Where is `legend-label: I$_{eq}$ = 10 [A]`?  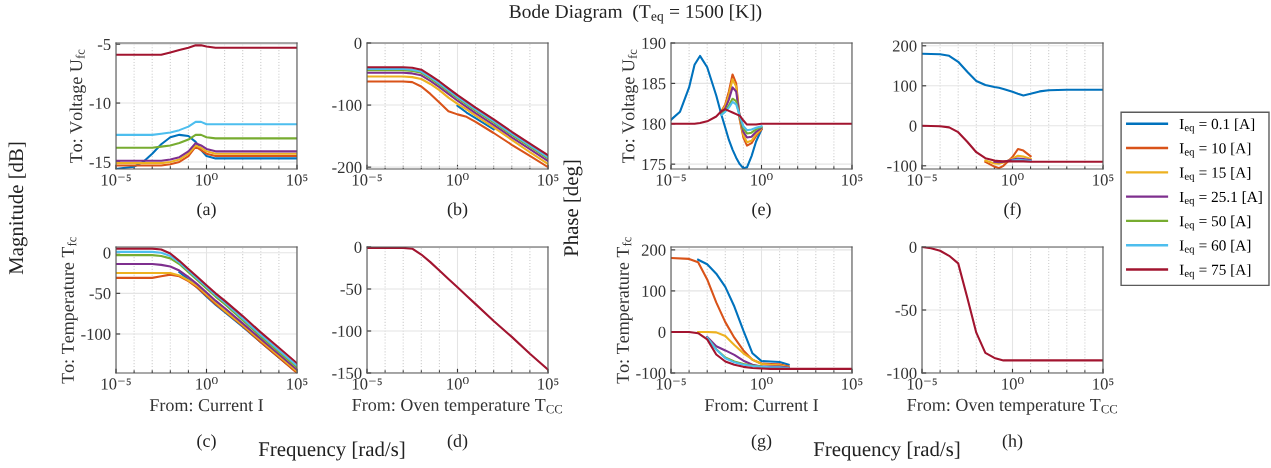
legend-label: I$_{eq}$ = 10 [A] is located at coordinates (1215, 150).